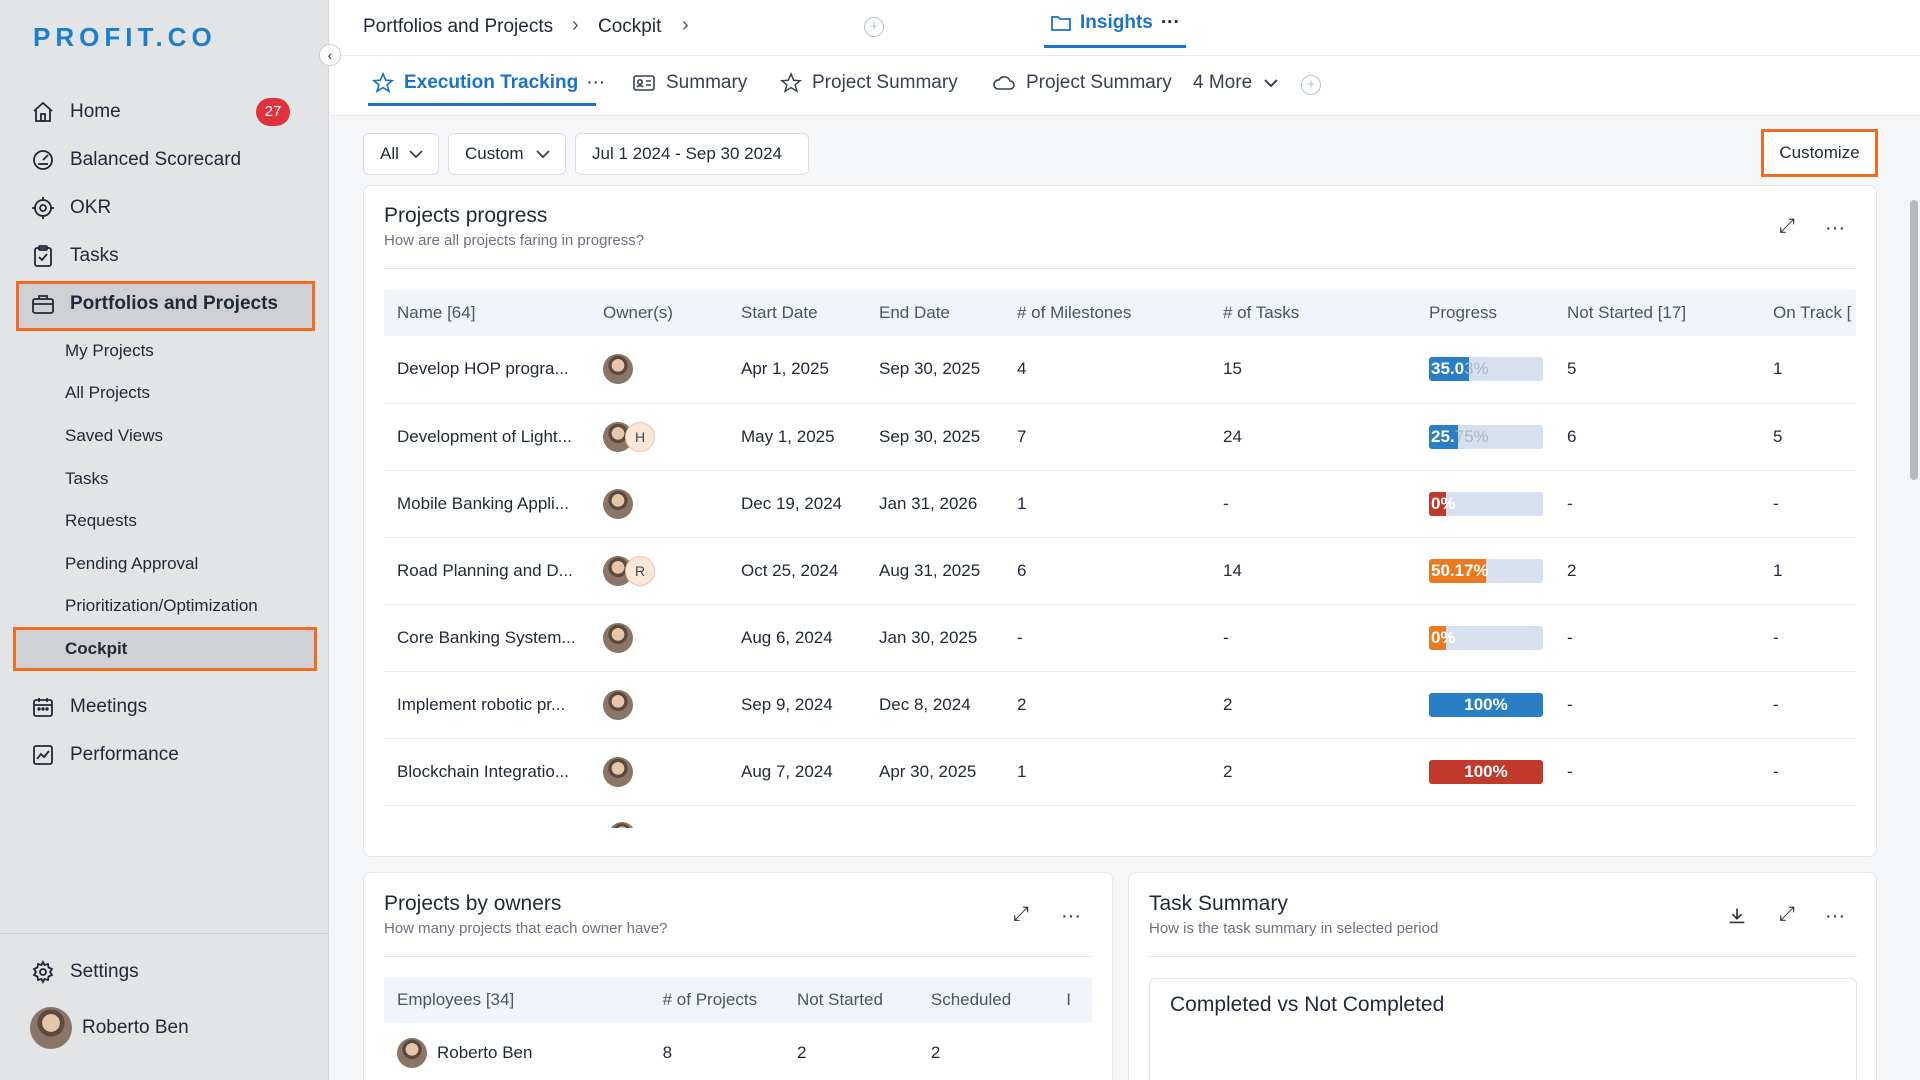 This screenshot has height=1080, width=1920. I want to click on chart-line-icon, so click(43, 755).